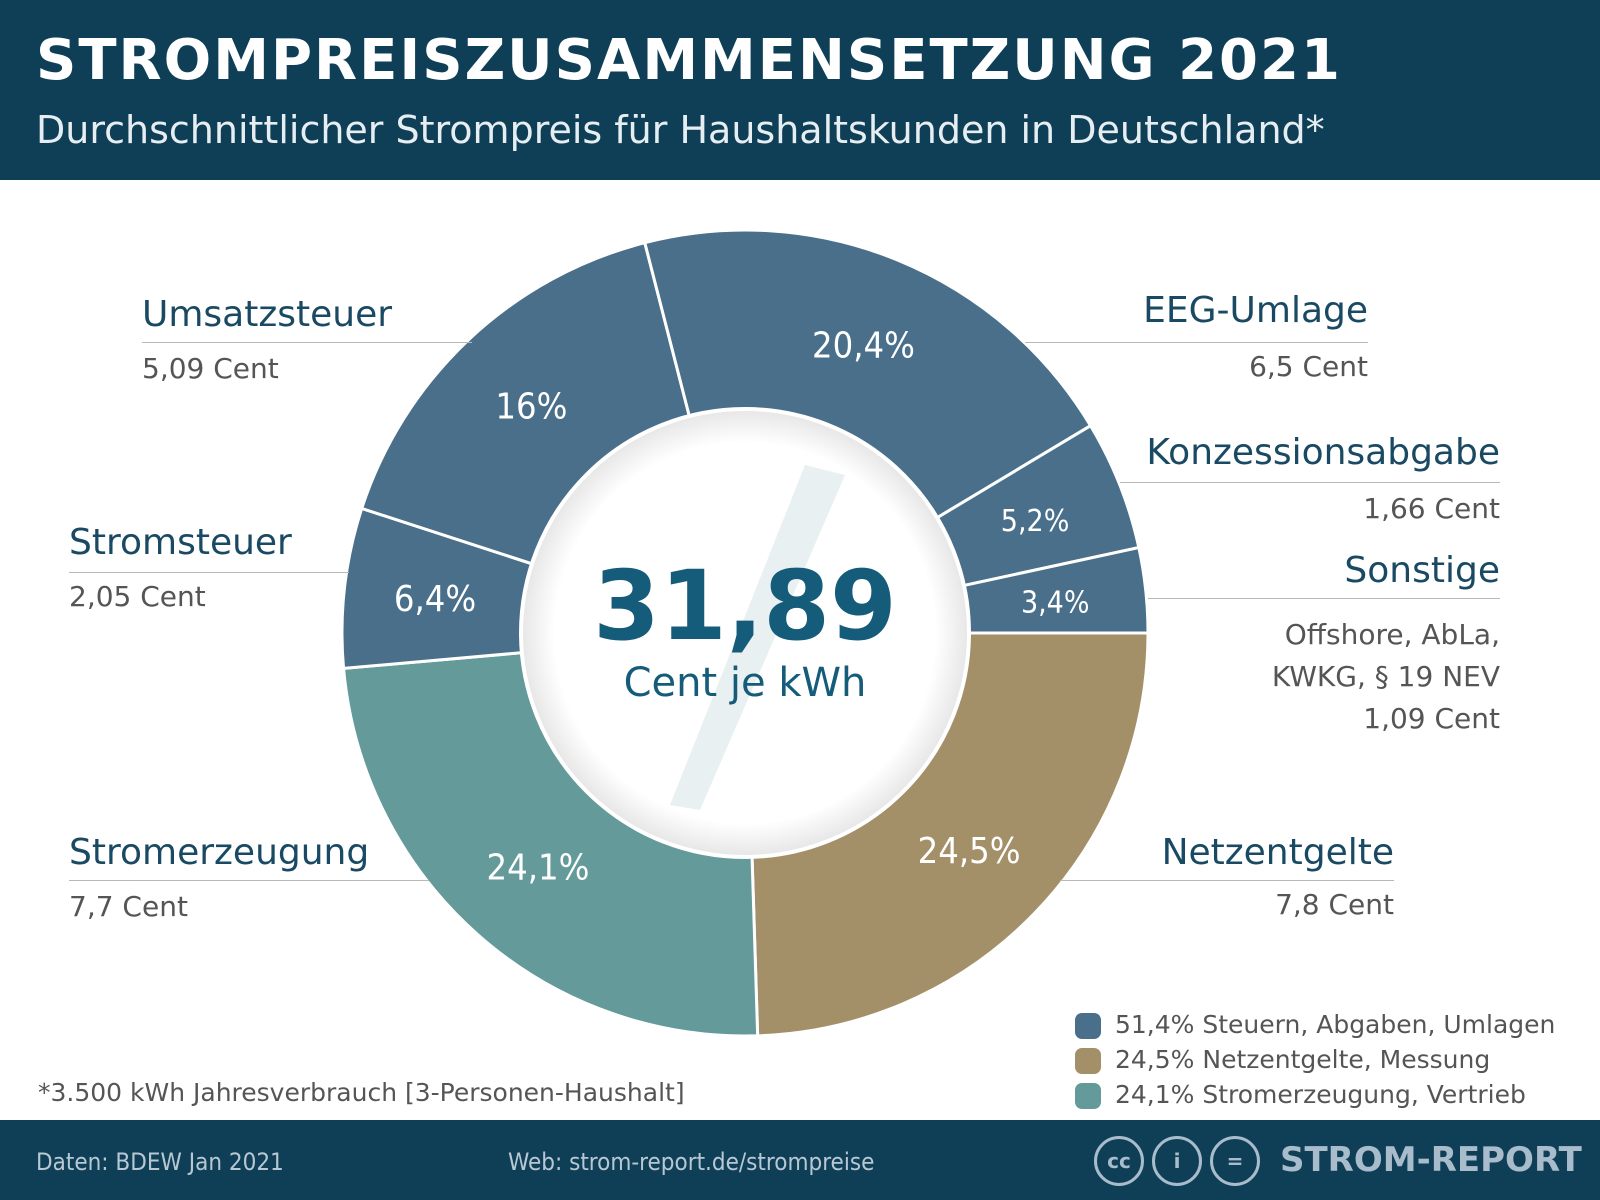 Image resolution: width=1600 pixels, height=1200 pixels. What do you see at coordinates (1320, 1094) in the screenshot?
I see `legend-label: 24,1% Stromerzeugung, Vertrieb` at bounding box center [1320, 1094].